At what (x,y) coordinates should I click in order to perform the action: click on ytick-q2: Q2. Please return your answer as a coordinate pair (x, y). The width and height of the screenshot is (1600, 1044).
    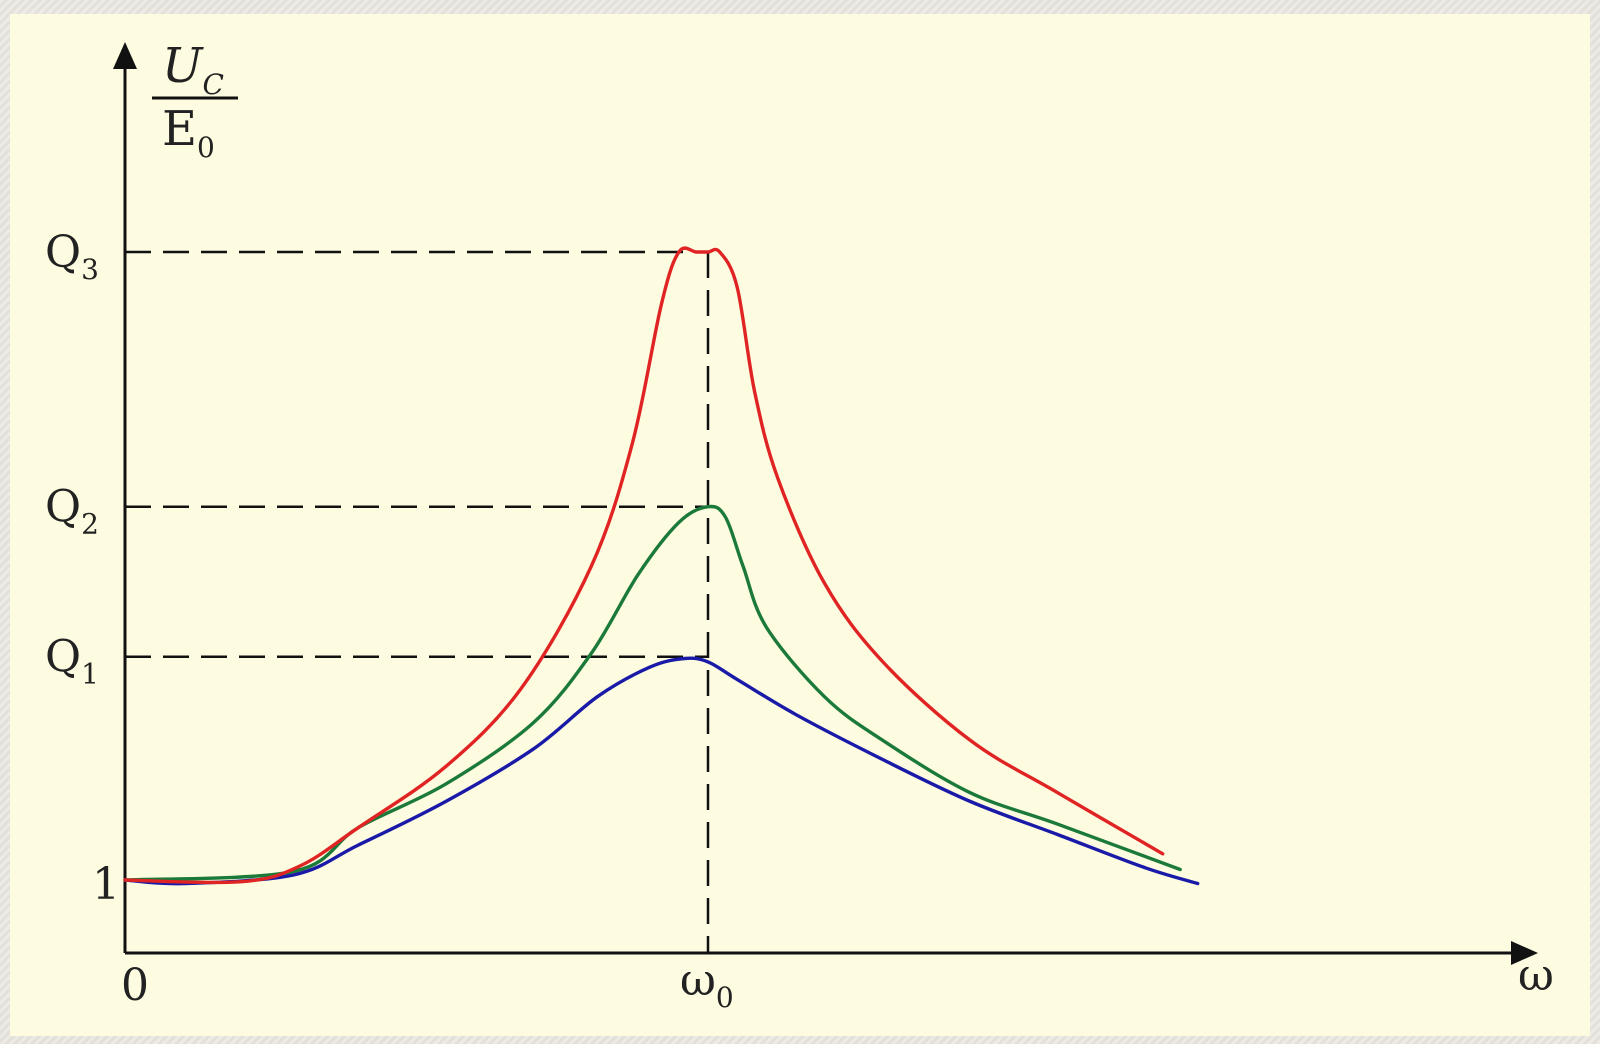
    Looking at the image, I should click on (72, 511).